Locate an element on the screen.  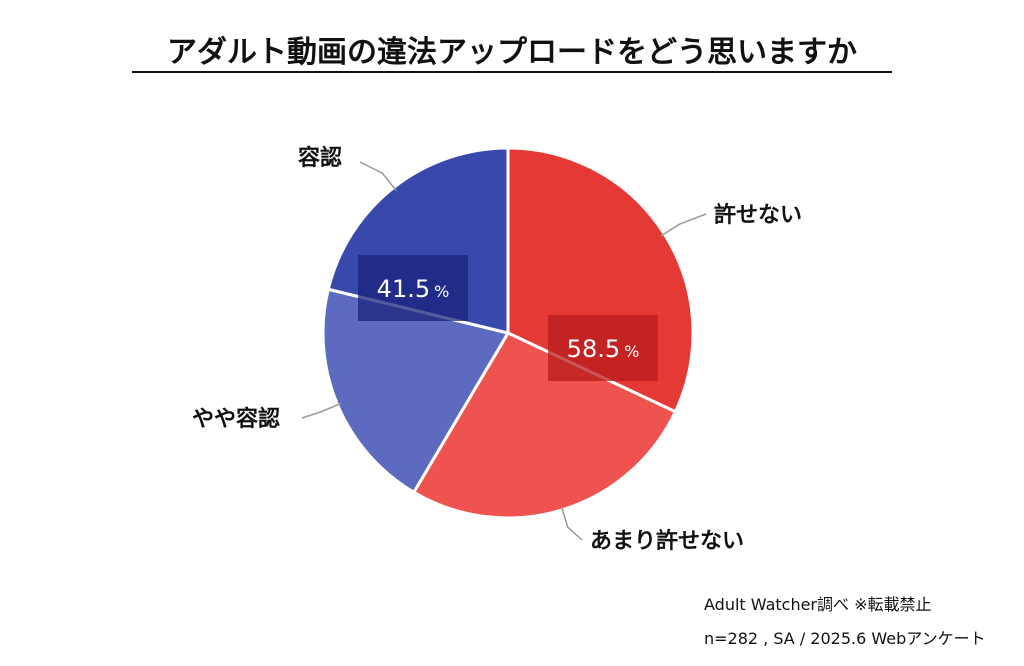
leader-line-yurusenai is located at coordinates (683, 225).